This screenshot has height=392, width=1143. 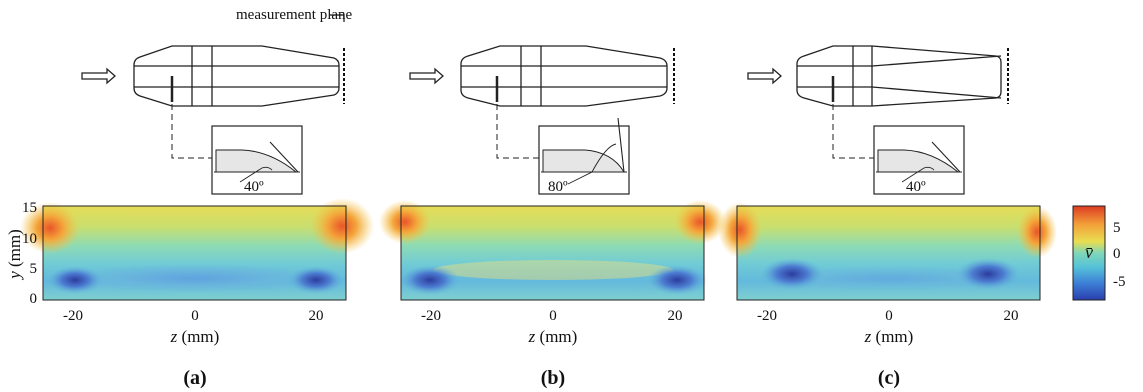 What do you see at coordinates (294, 15) in the screenshot?
I see `measurement-plane-label: measurement plane` at bounding box center [294, 15].